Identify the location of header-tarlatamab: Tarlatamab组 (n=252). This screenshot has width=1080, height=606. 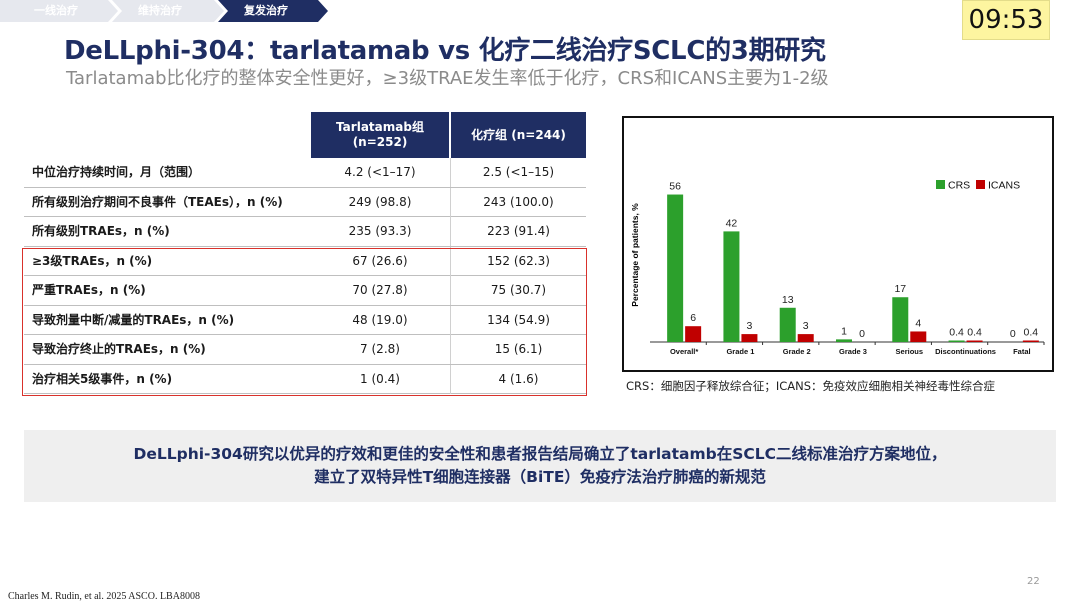
(380, 135).